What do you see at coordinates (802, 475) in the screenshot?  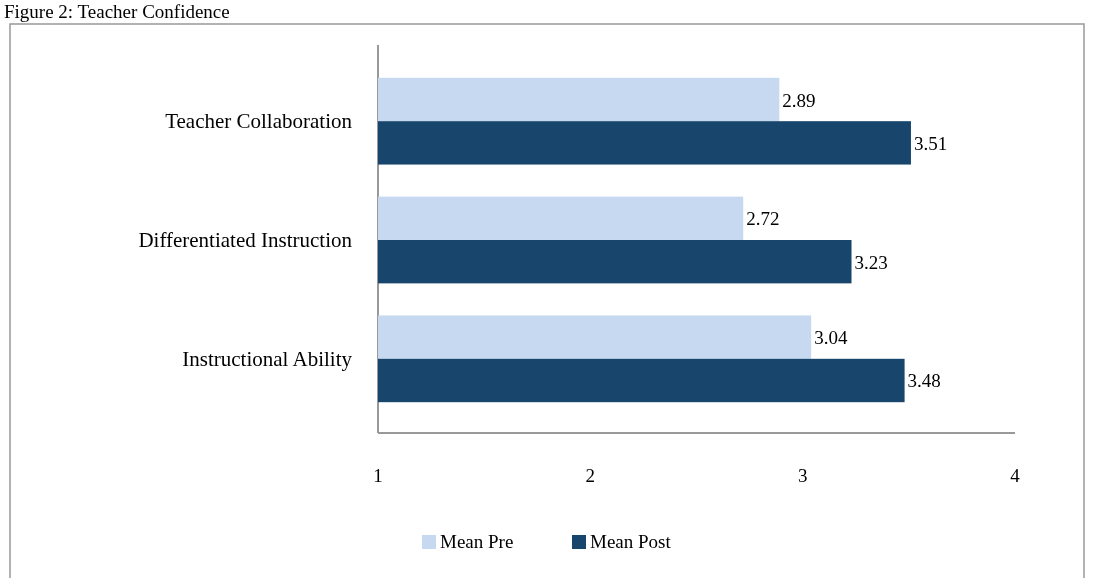 I see `x-tick-label: 3` at bounding box center [802, 475].